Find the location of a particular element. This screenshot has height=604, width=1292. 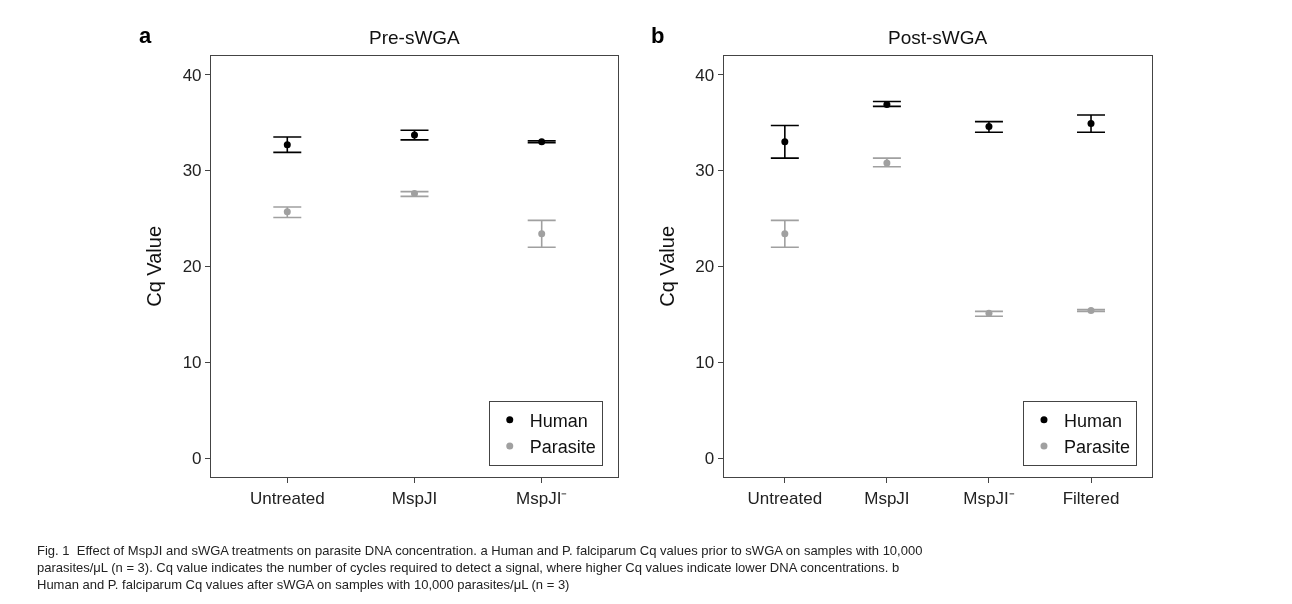

caption: Fig. 1 Effect of MspJI and sWGA treatments on parasite DNA concentration. a Human and P. falciparum Cq values prior to sWGA on samples with 10,000 parasites/μL (n = 3). Cq value indicates the number of cycles required to detect a signal, where higher Cq values indicate lower DNA concentrations. b Human and P. falciparum Cq values after sWGA on samples with 10,000 parasites/μL (n = 3) is located at coordinates (480, 567).